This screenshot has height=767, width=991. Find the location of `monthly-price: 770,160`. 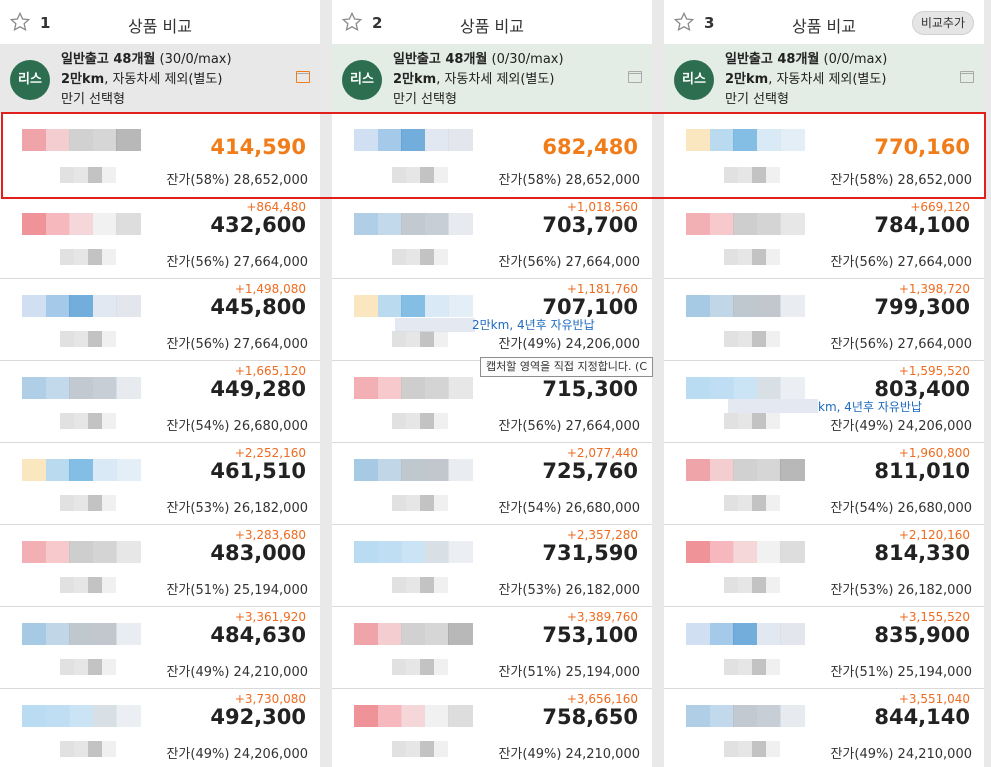

monthly-price: 770,160 is located at coordinates (922, 147).